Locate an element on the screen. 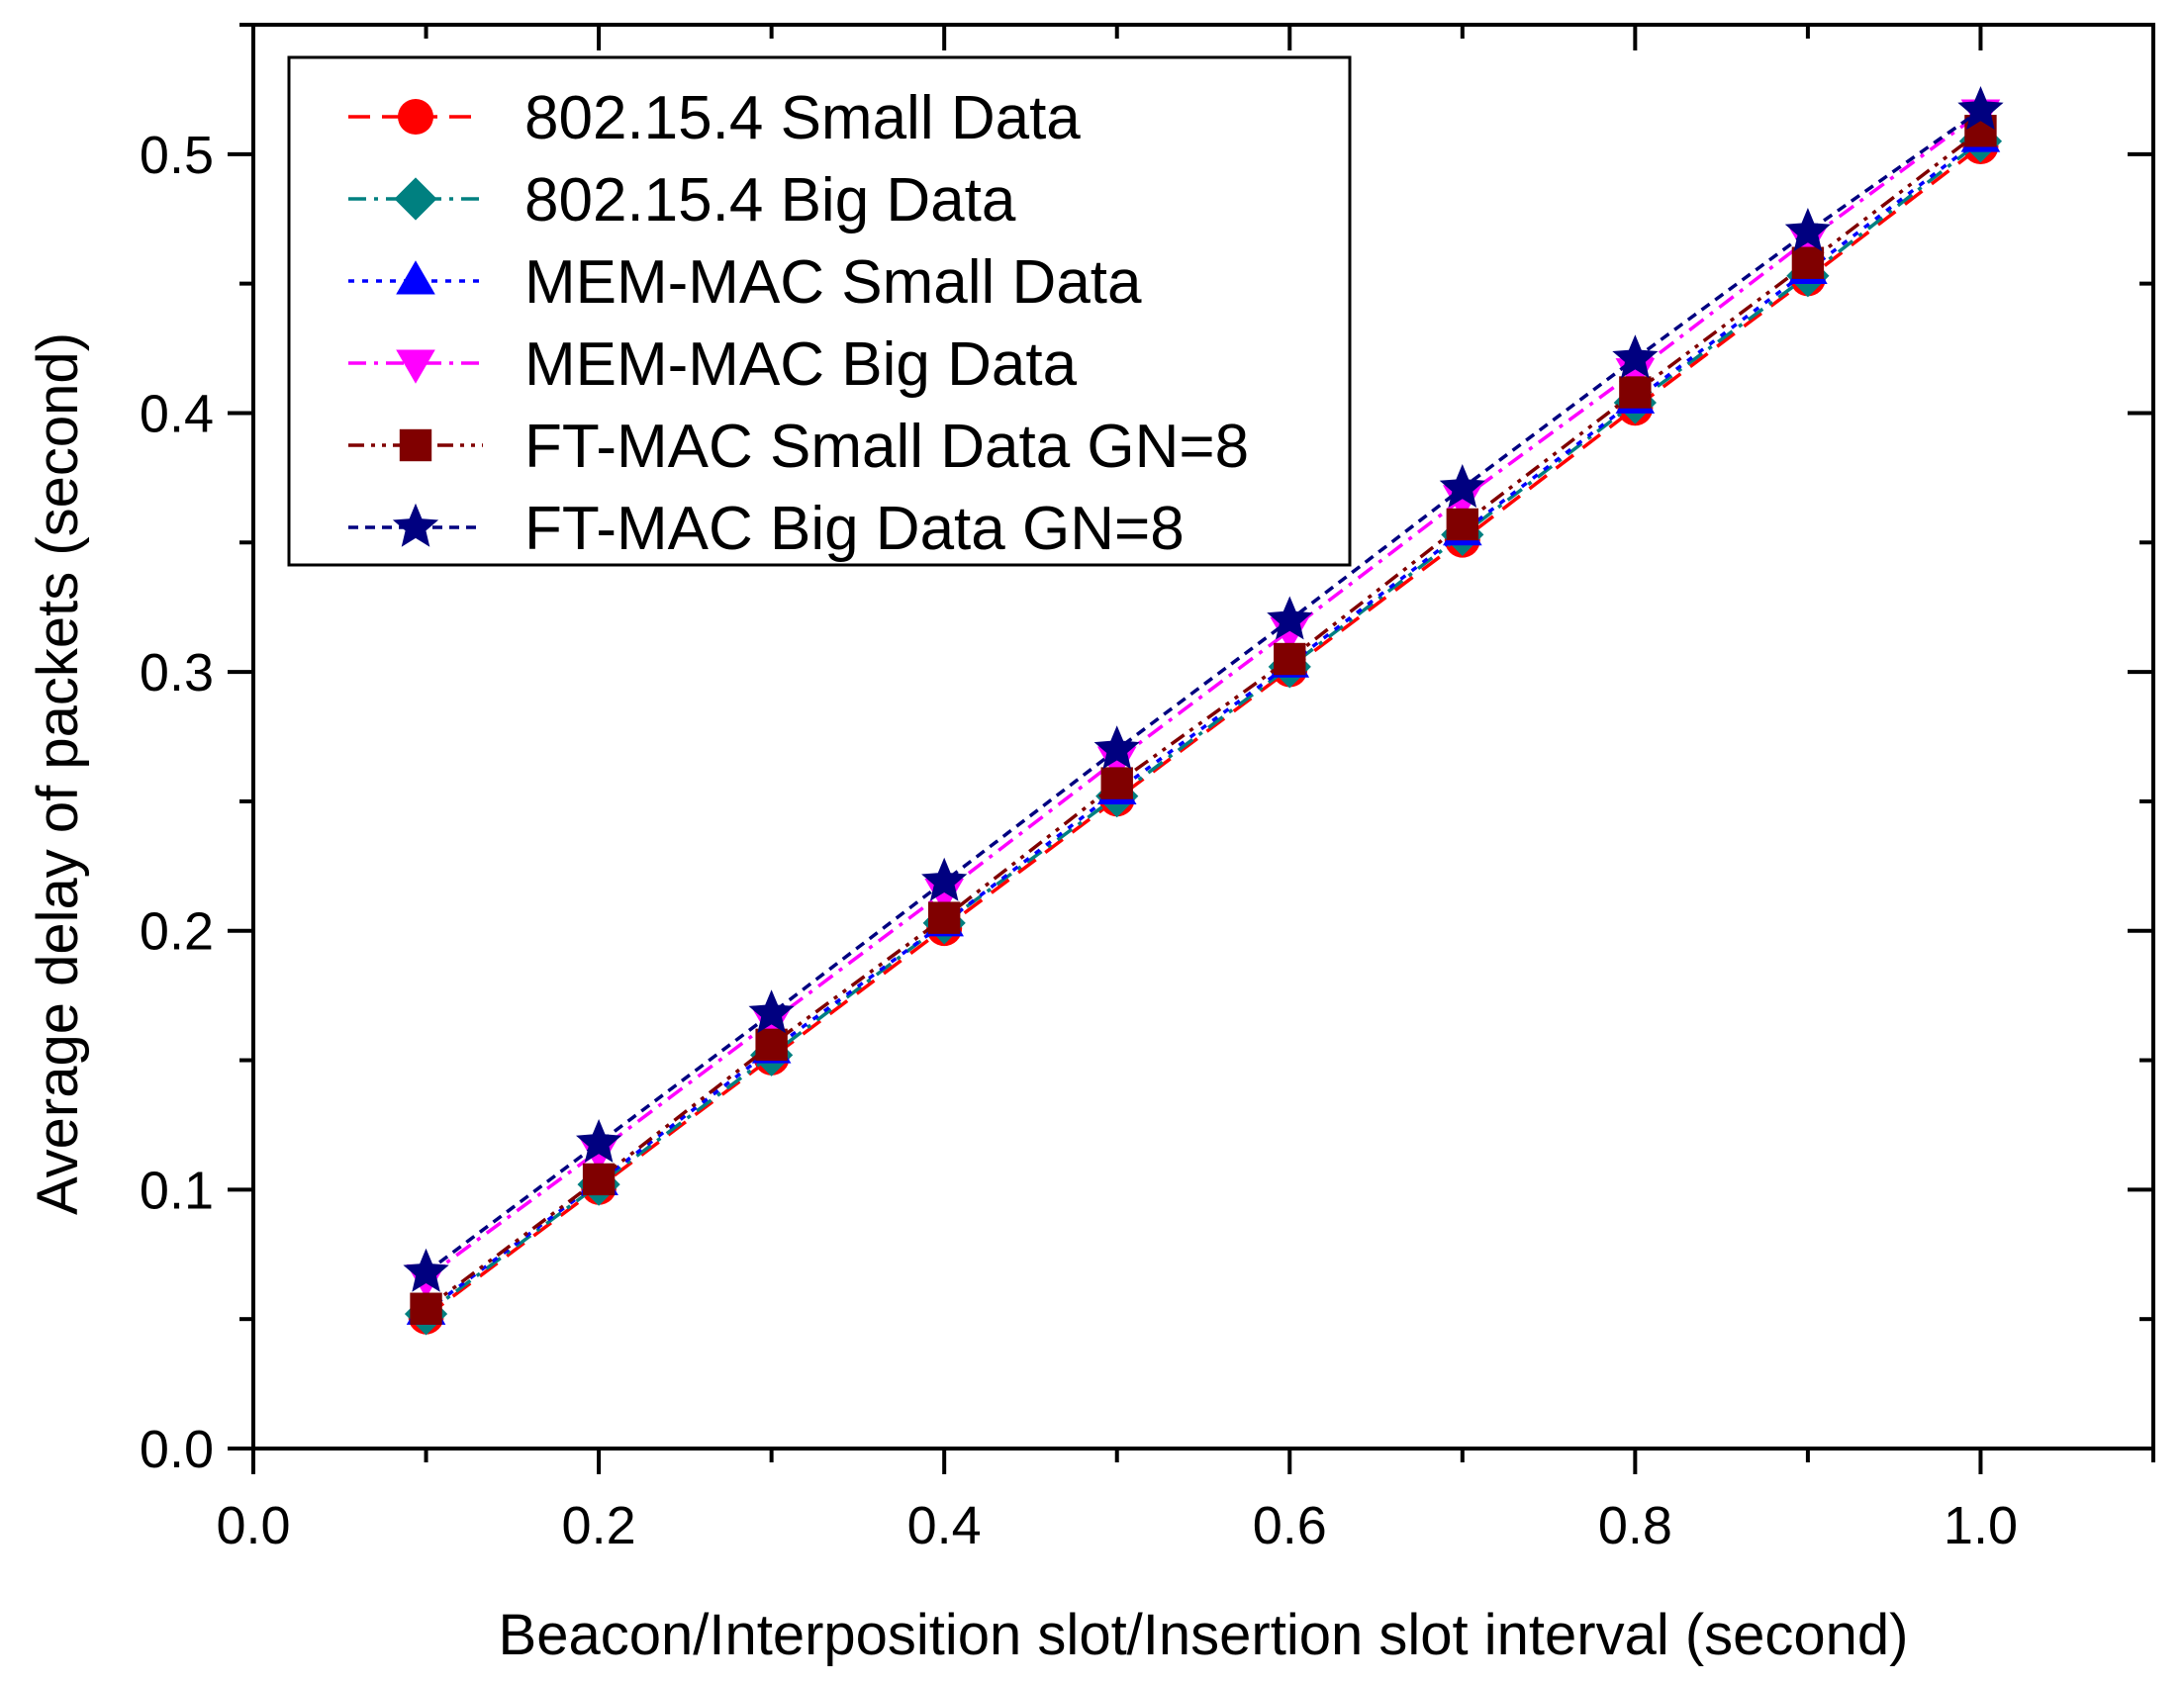 The width and height of the screenshot is (2184, 1685). x-tick-label: 0.2 is located at coordinates (599, 1525).